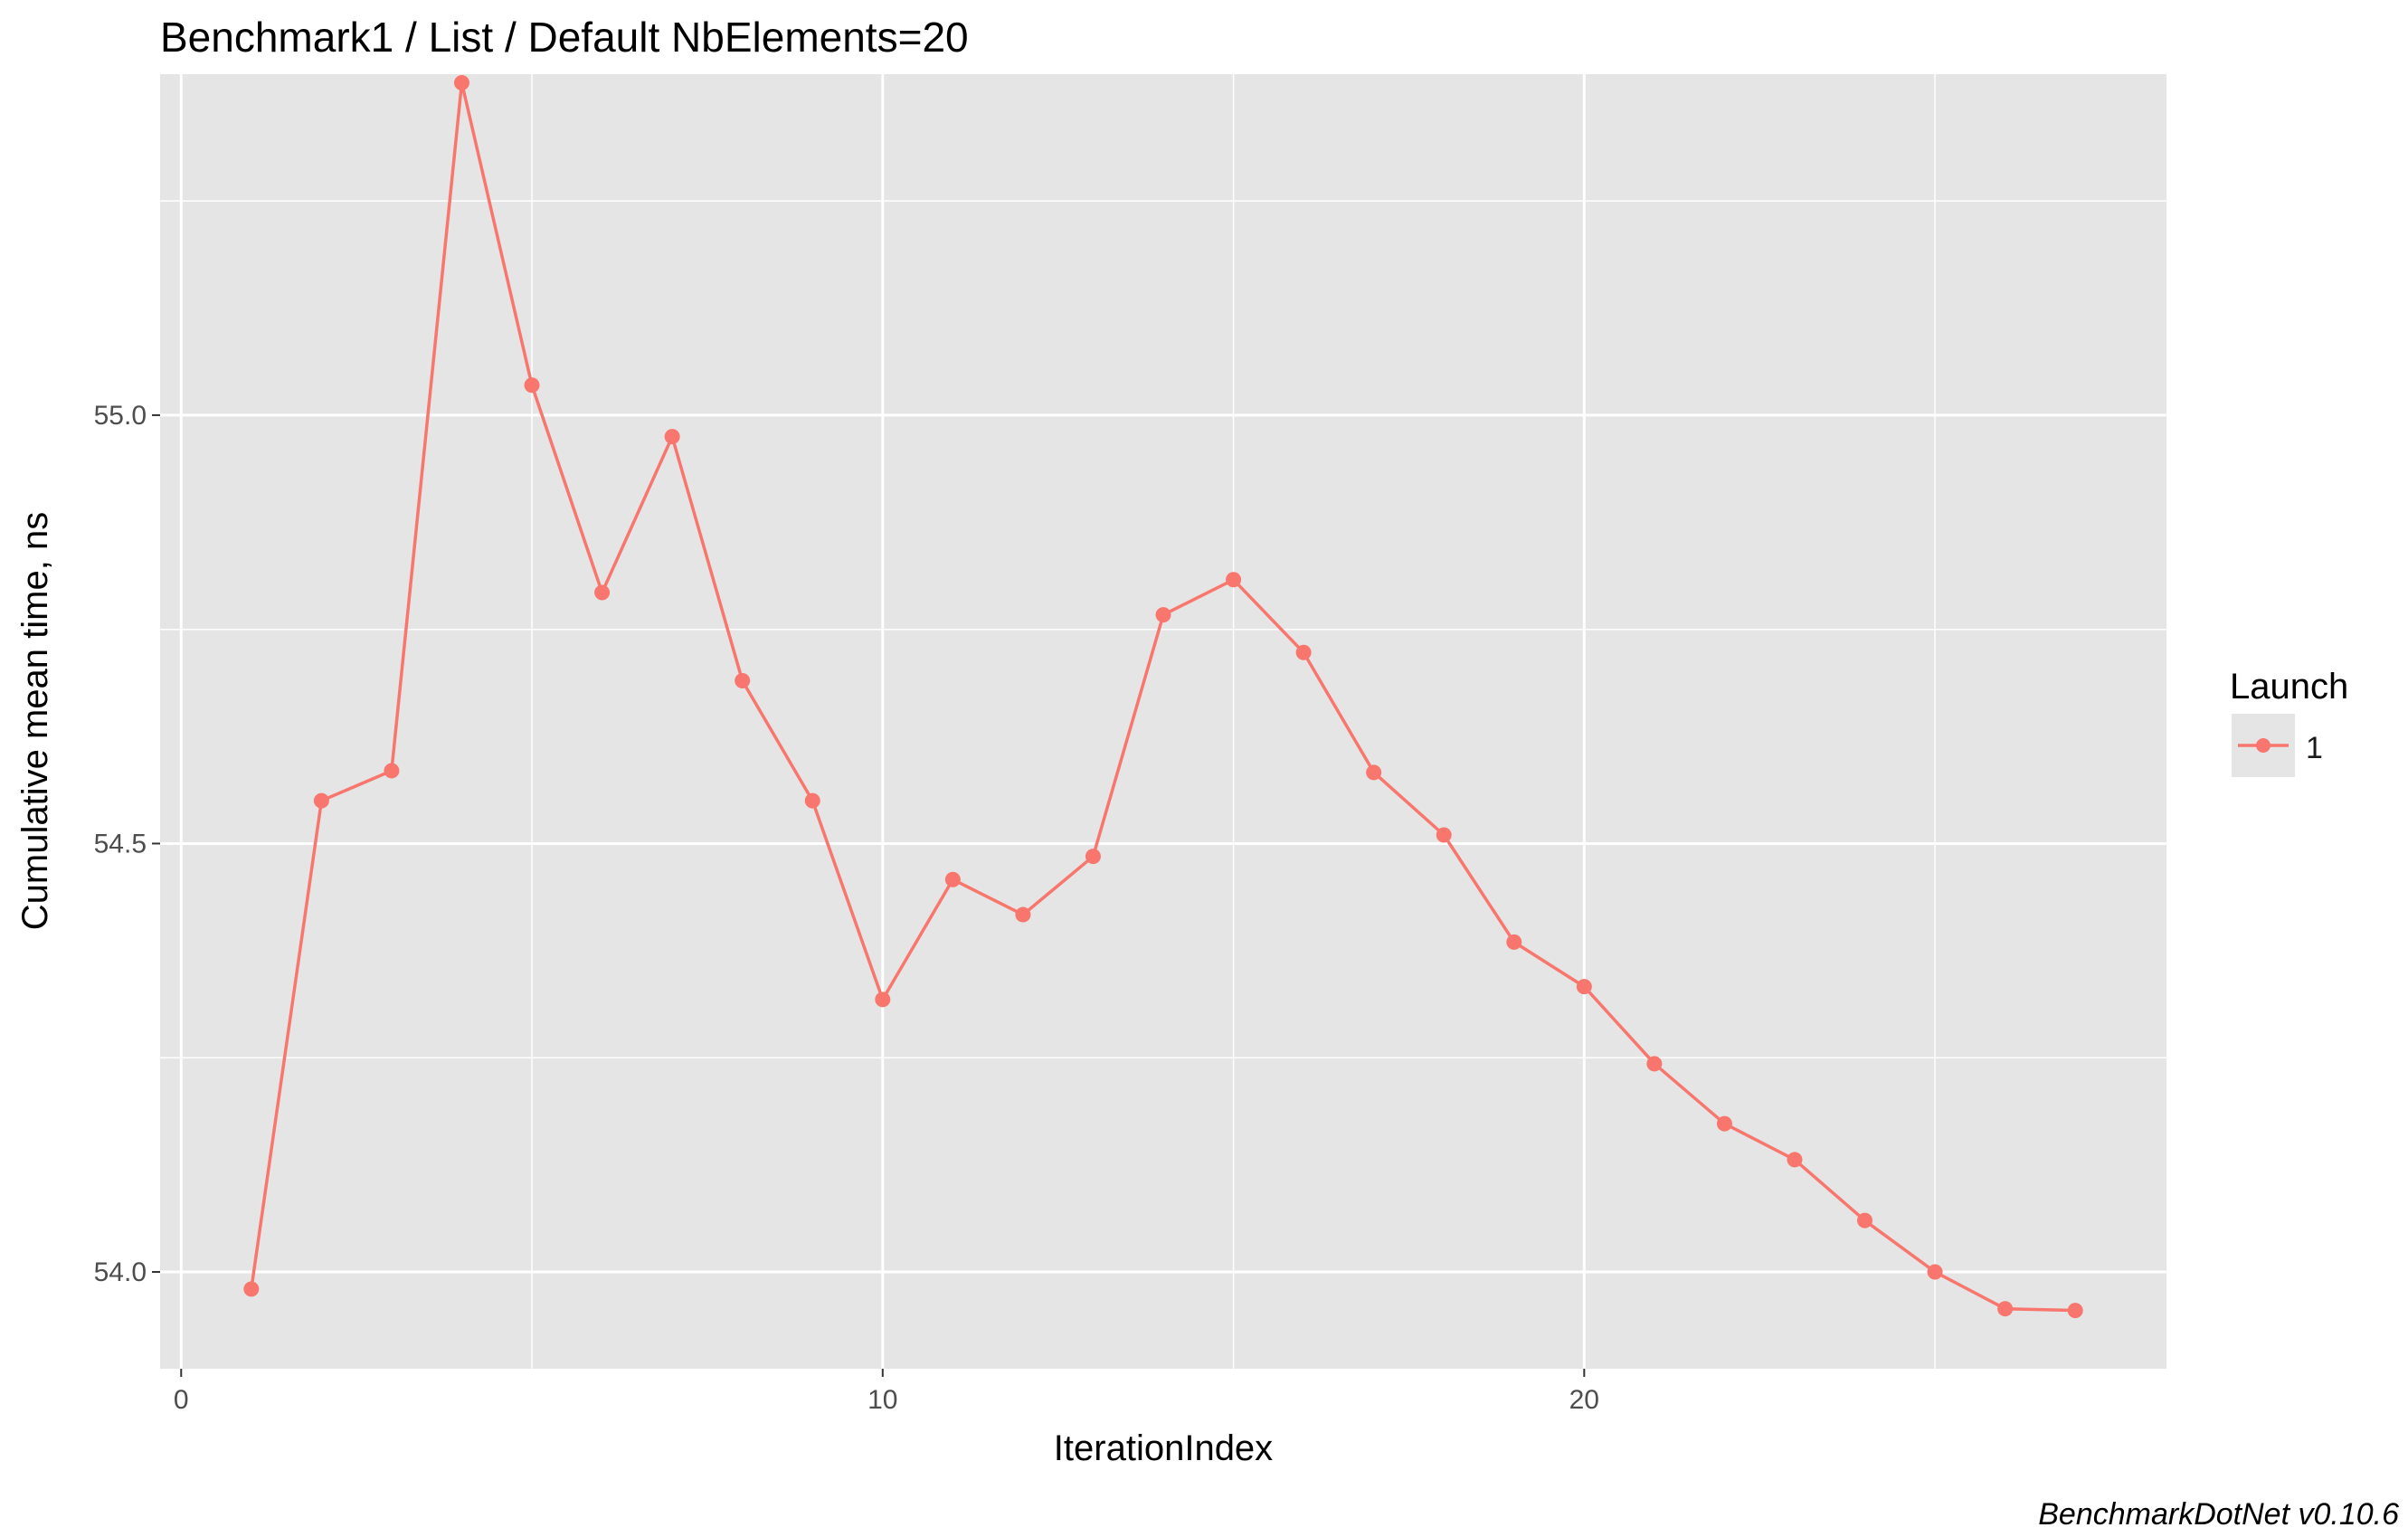 The width and height of the screenshot is (2408, 1537). Describe the element at coordinates (882, 1400) in the screenshot. I see `x-tick-label-1: 10` at that location.